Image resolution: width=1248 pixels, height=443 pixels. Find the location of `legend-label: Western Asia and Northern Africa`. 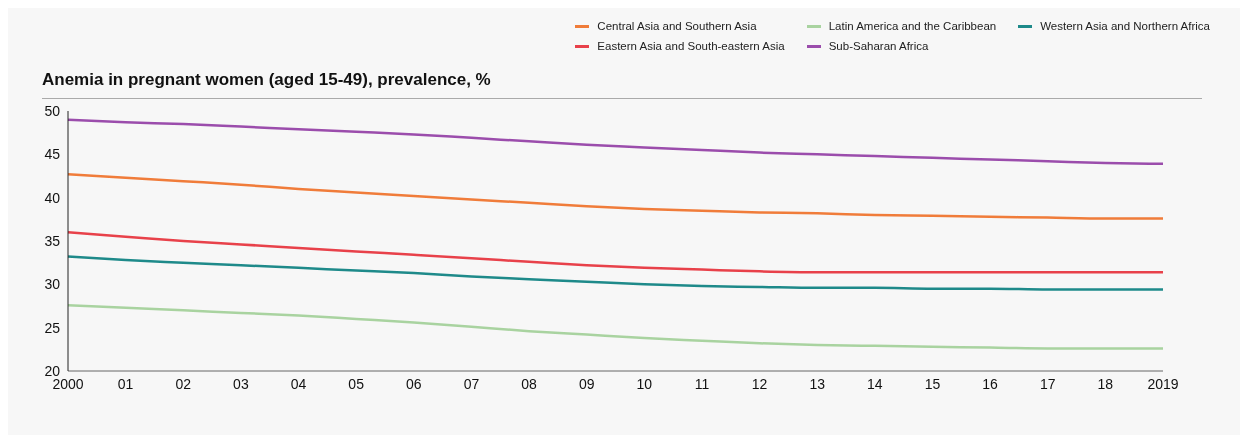

legend-label: Western Asia and Northern Africa is located at coordinates (1125, 26).